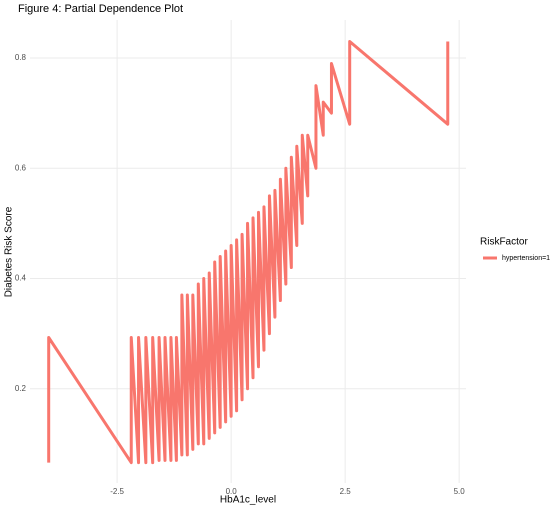  Describe the element at coordinates (9, 251) in the screenshot. I see `y-axis-label: Diabetes Risk Score` at that location.